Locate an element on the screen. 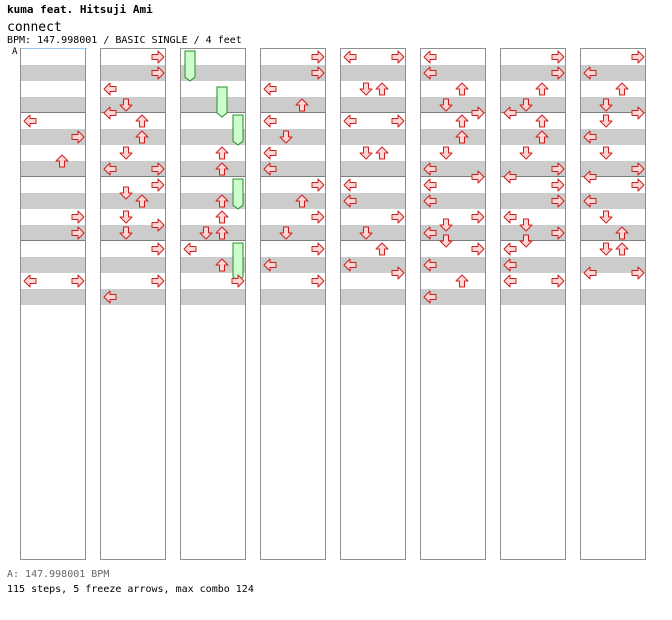 The width and height of the screenshot is (672, 620). freeze-arrow-right is located at coordinates (238, 194).